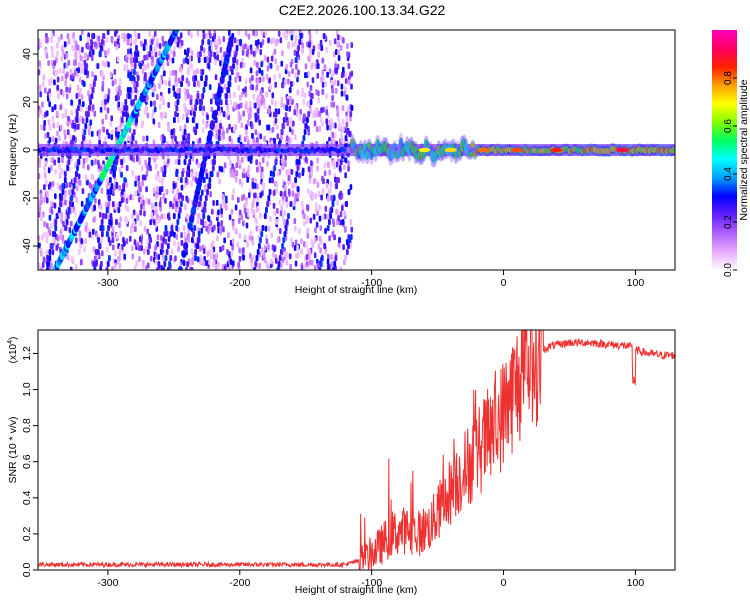 The height and width of the screenshot is (600, 750). Describe the element at coordinates (27, 570) in the screenshot. I see `snr-y-tick-label: 0.0` at that location.